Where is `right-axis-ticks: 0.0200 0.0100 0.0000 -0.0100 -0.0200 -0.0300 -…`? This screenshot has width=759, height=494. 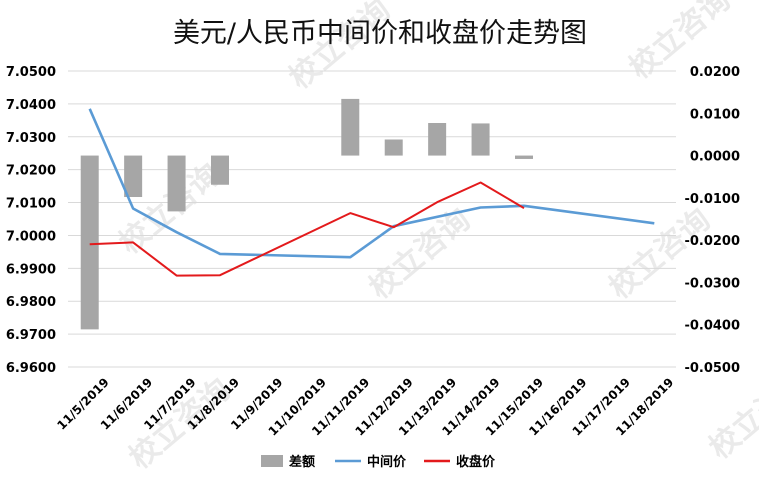 right-axis-ticks: 0.0200 0.0100 0.0000 -0.0100 -0.0200 -0.0300 -… is located at coordinates (712, 220).